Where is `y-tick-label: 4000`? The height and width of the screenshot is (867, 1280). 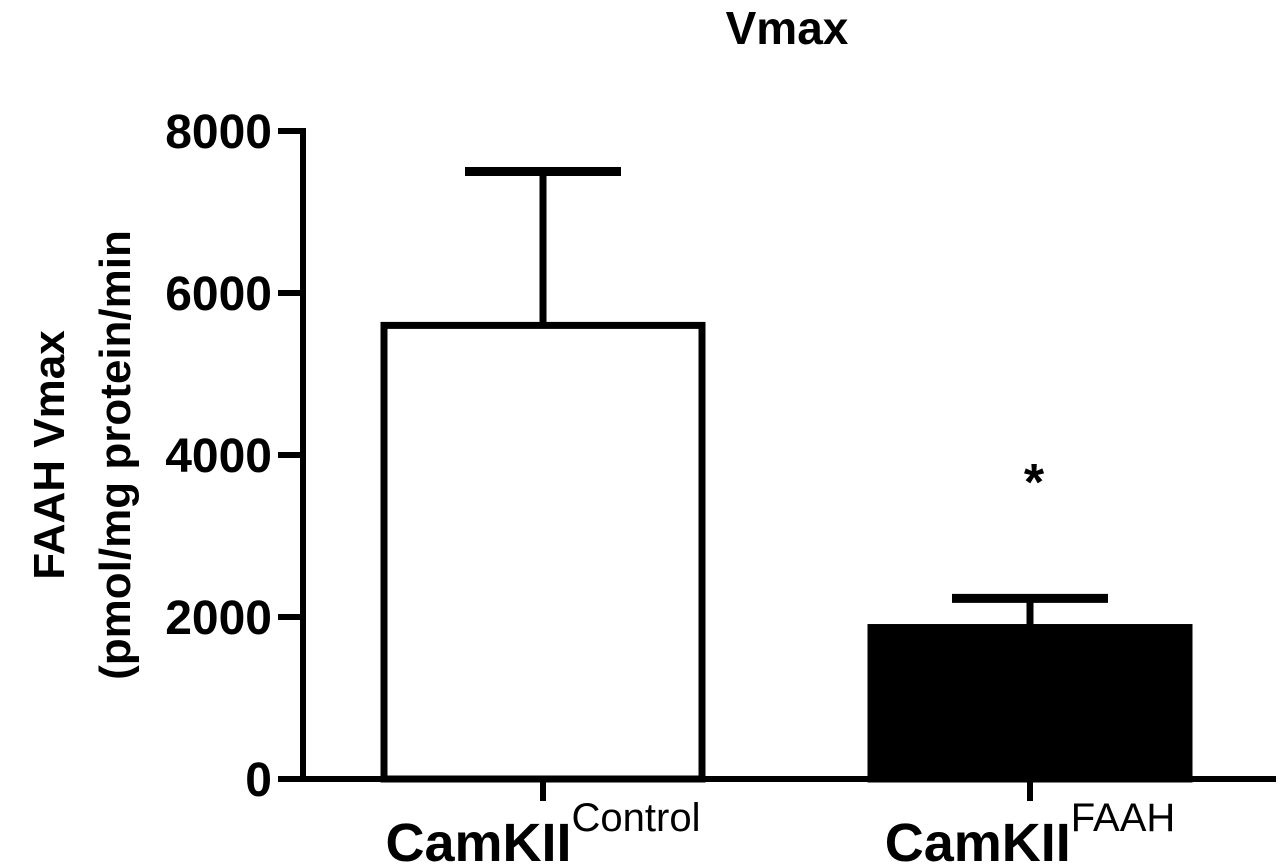
y-tick-label: 4000 is located at coordinates (218, 456).